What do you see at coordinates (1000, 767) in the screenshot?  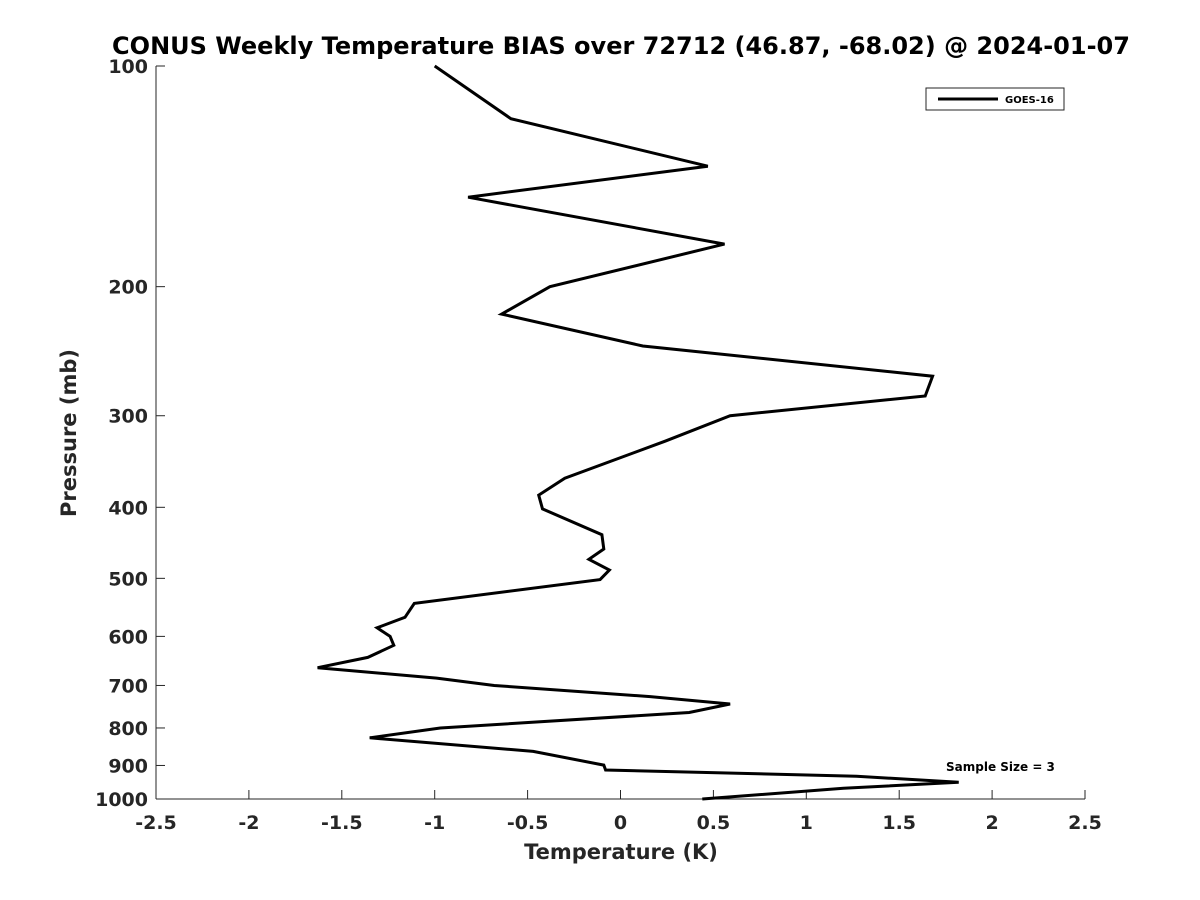 I see `sample-size-annotation: Sample Size = 3` at bounding box center [1000, 767].